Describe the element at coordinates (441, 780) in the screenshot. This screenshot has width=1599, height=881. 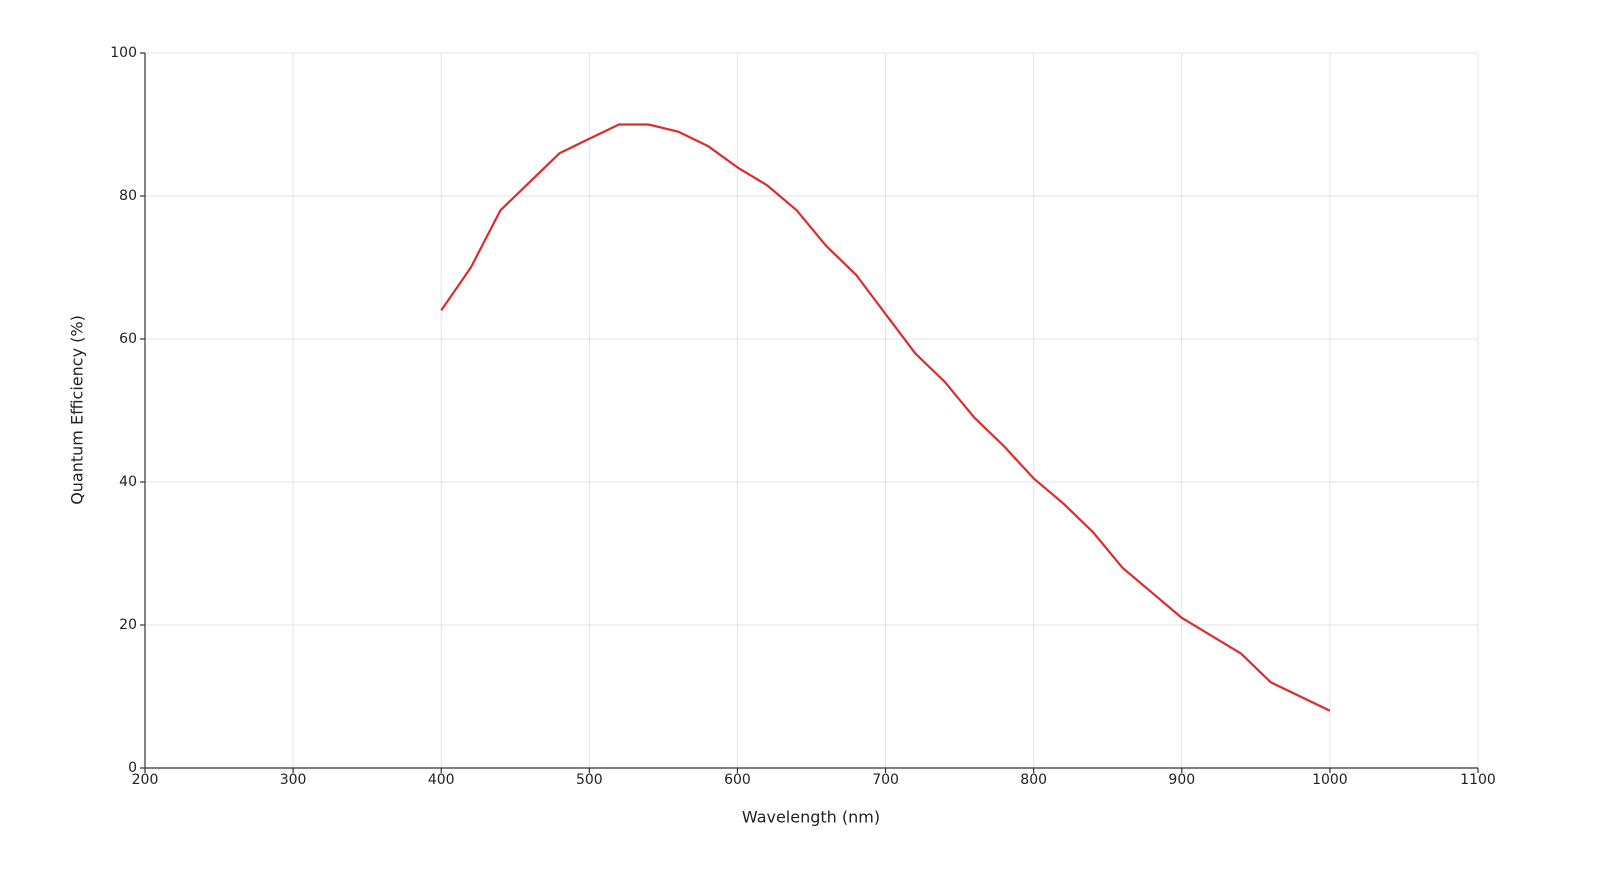
I see `x-tick-label: 400` at that location.